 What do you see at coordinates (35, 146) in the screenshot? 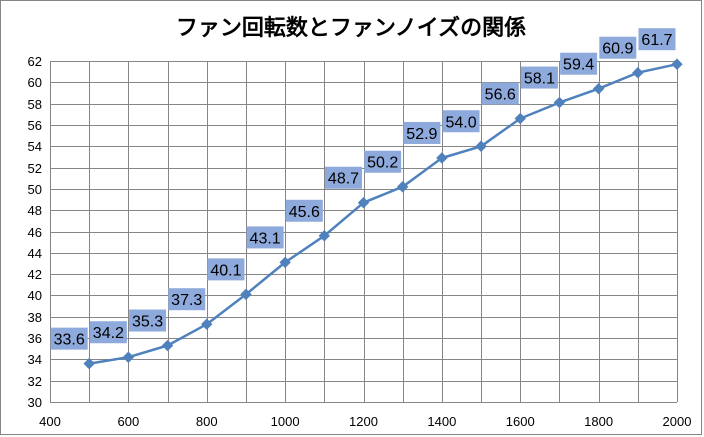
I see `y-tick-label: 54` at bounding box center [35, 146].